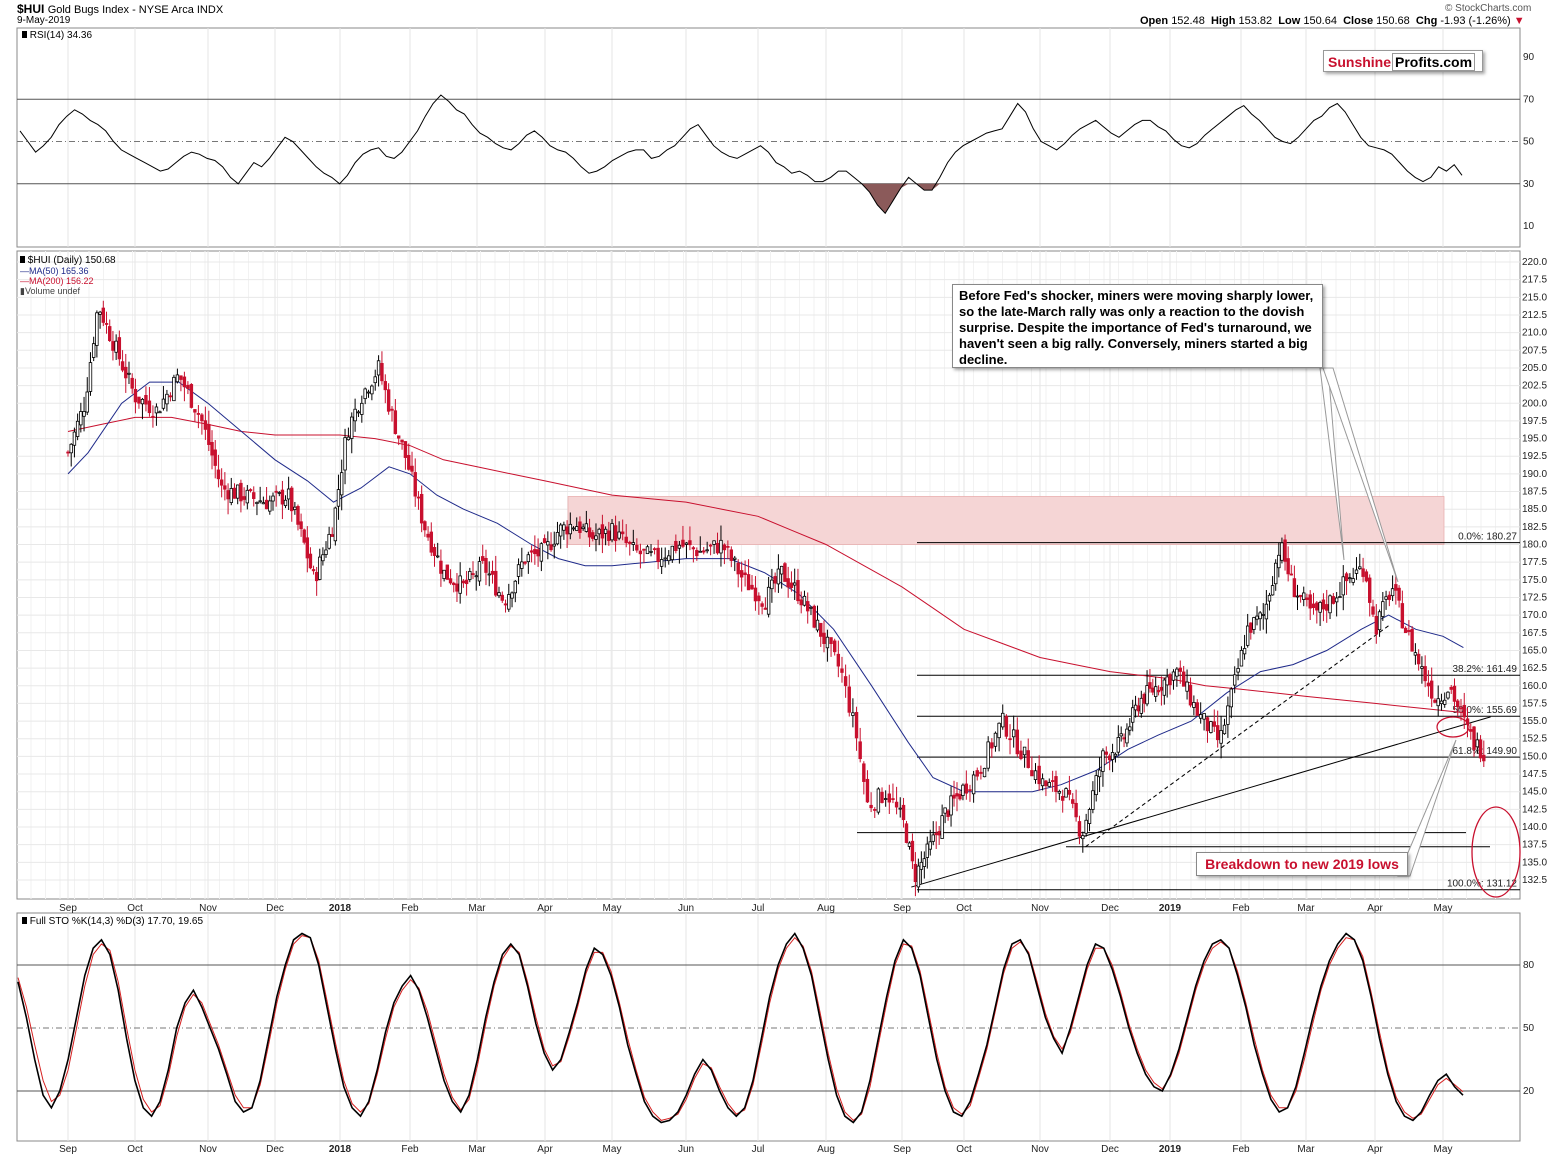 Image resolution: width=1565 pixels, height=1157 pixels. Describe the element at coordinates (1534, 827) in the screenshot. I see `price-tick-label: 140.0` at that location.